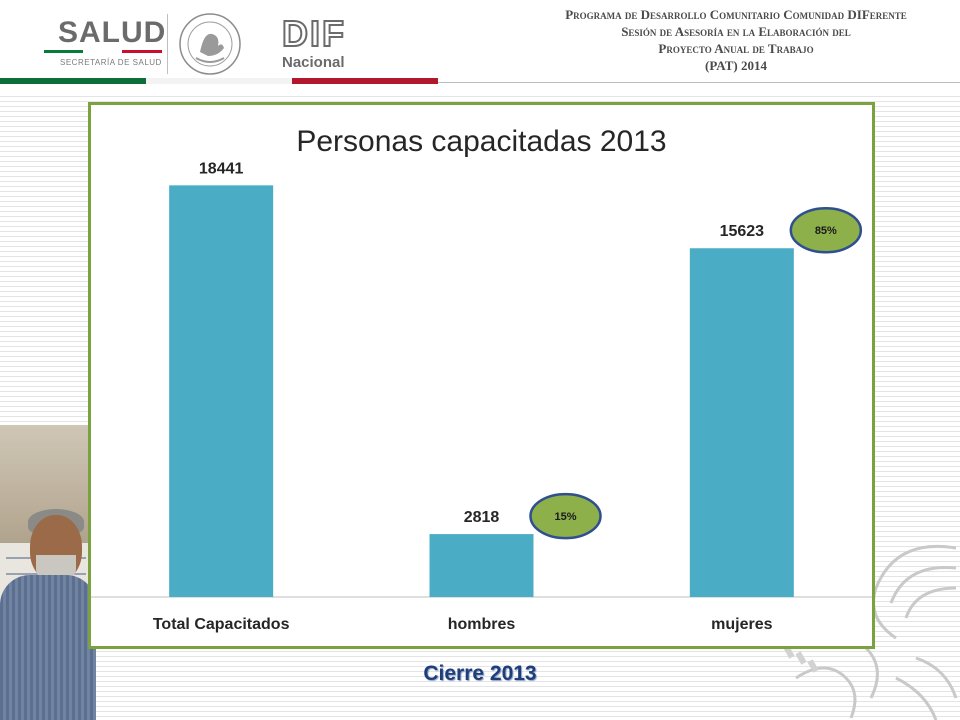 This screenshot has width=960, height=720. What do you see at coordinates (736, 48) in the screenshot?
I see `program-title-line: Proyecto Anual de Trabajo` at bounding box center [736, 48].